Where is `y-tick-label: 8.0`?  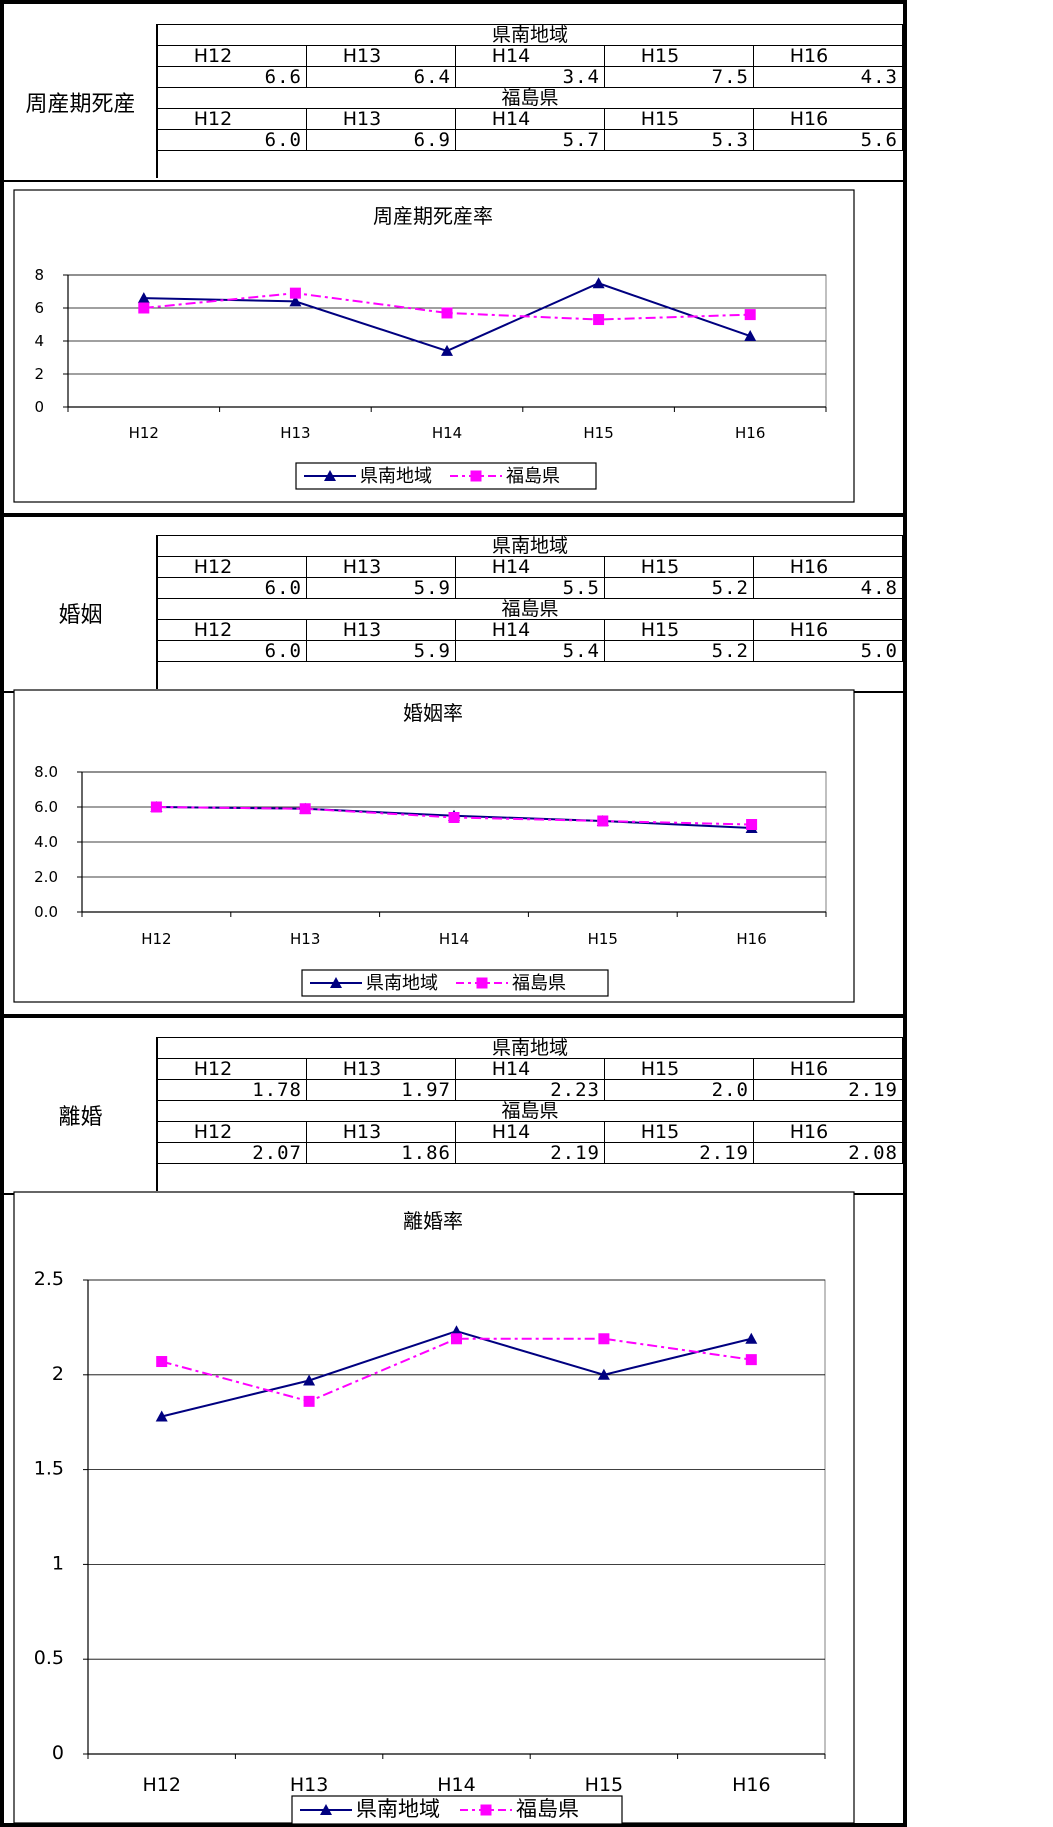 y-tick-label: 8.0 is located at coordinates (46, 772).